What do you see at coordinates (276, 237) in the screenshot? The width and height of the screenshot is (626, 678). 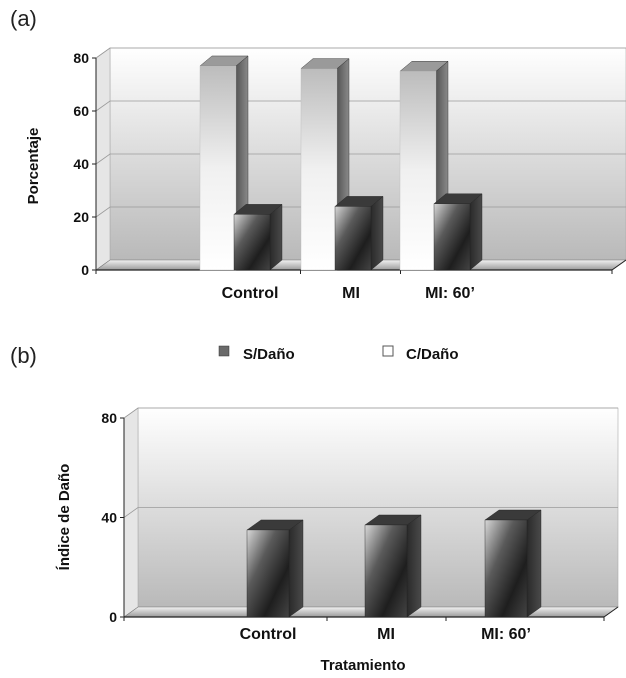 I see `chart-a-bar-s-da-o-0-side` at bounding box center [276, 237].